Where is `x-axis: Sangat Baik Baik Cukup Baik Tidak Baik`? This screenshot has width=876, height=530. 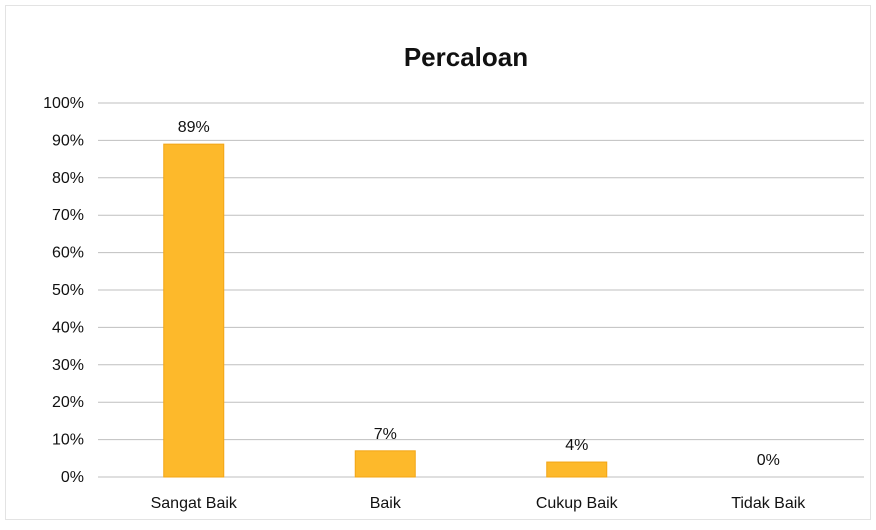 x-axis: Sangat Baik Baik Cukup Baik Tidak Baik is located at coordinates (479, 503).